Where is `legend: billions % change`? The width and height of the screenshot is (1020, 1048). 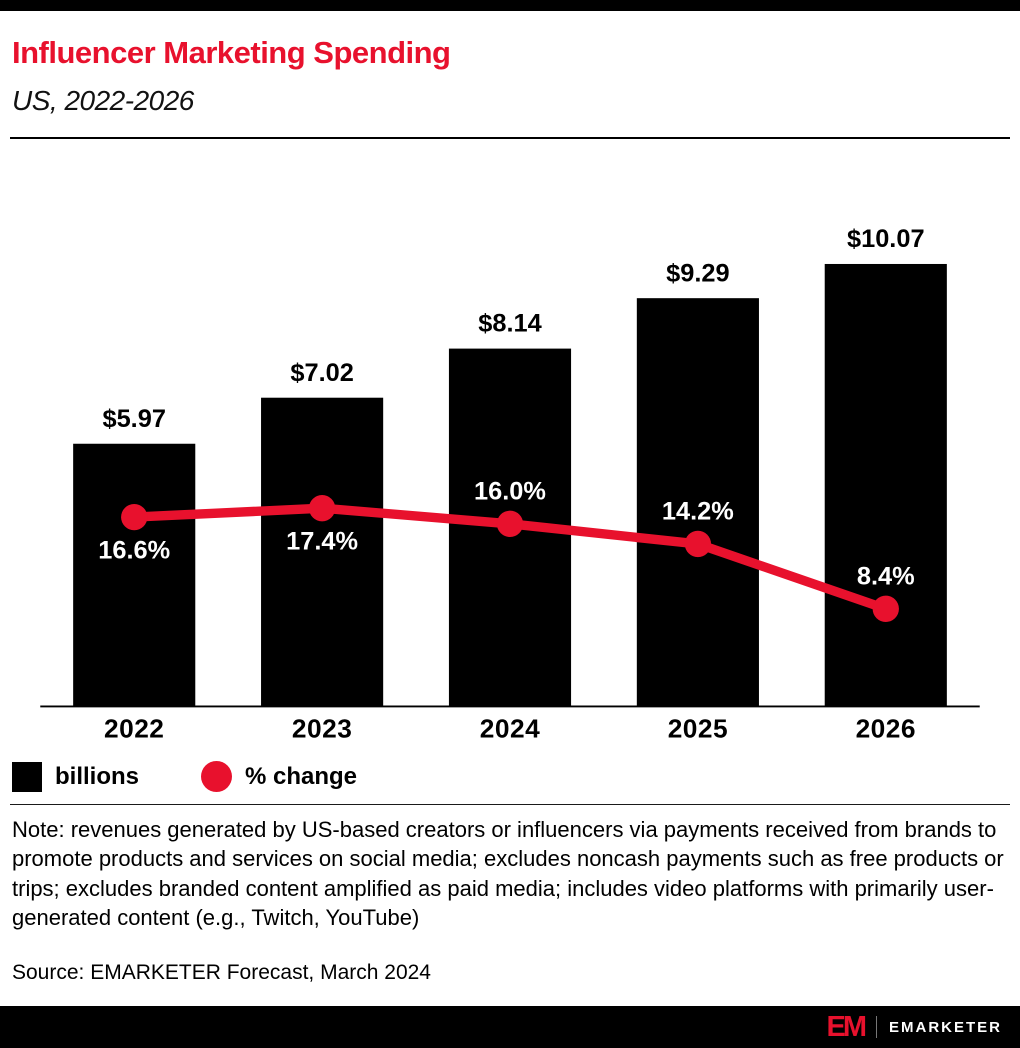
legend: billions % change is located at coordinates (510, 780).